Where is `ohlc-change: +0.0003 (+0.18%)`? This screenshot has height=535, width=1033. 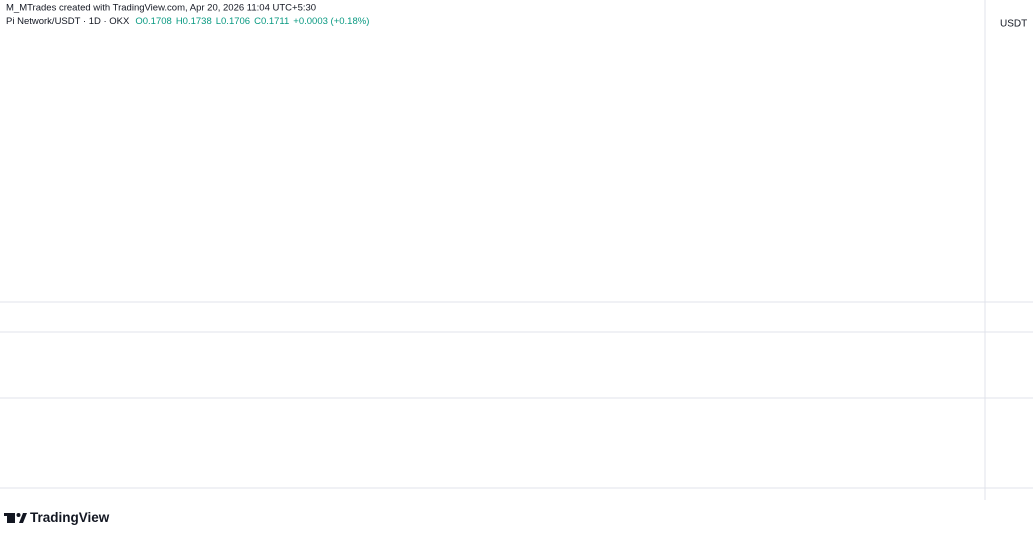 ohlc-change: +0.0003 (+0.18%) is located at coordinates (331, 21).